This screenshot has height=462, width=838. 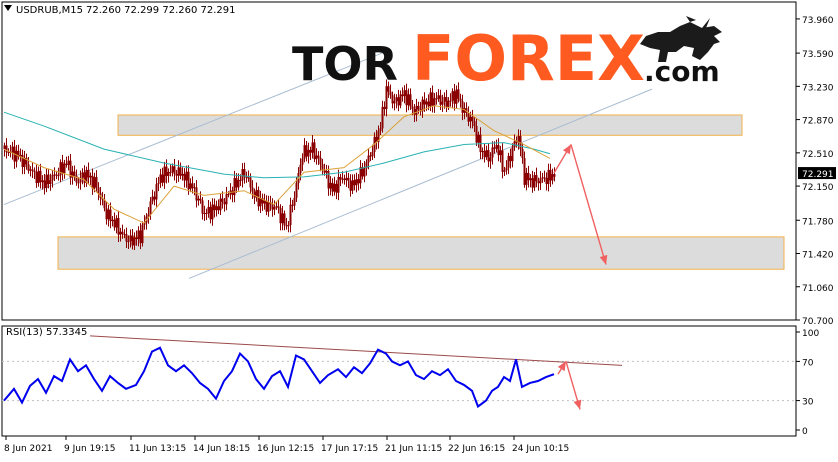 I want to click on collapse-triangle-icon, so click(x=8, y=8).